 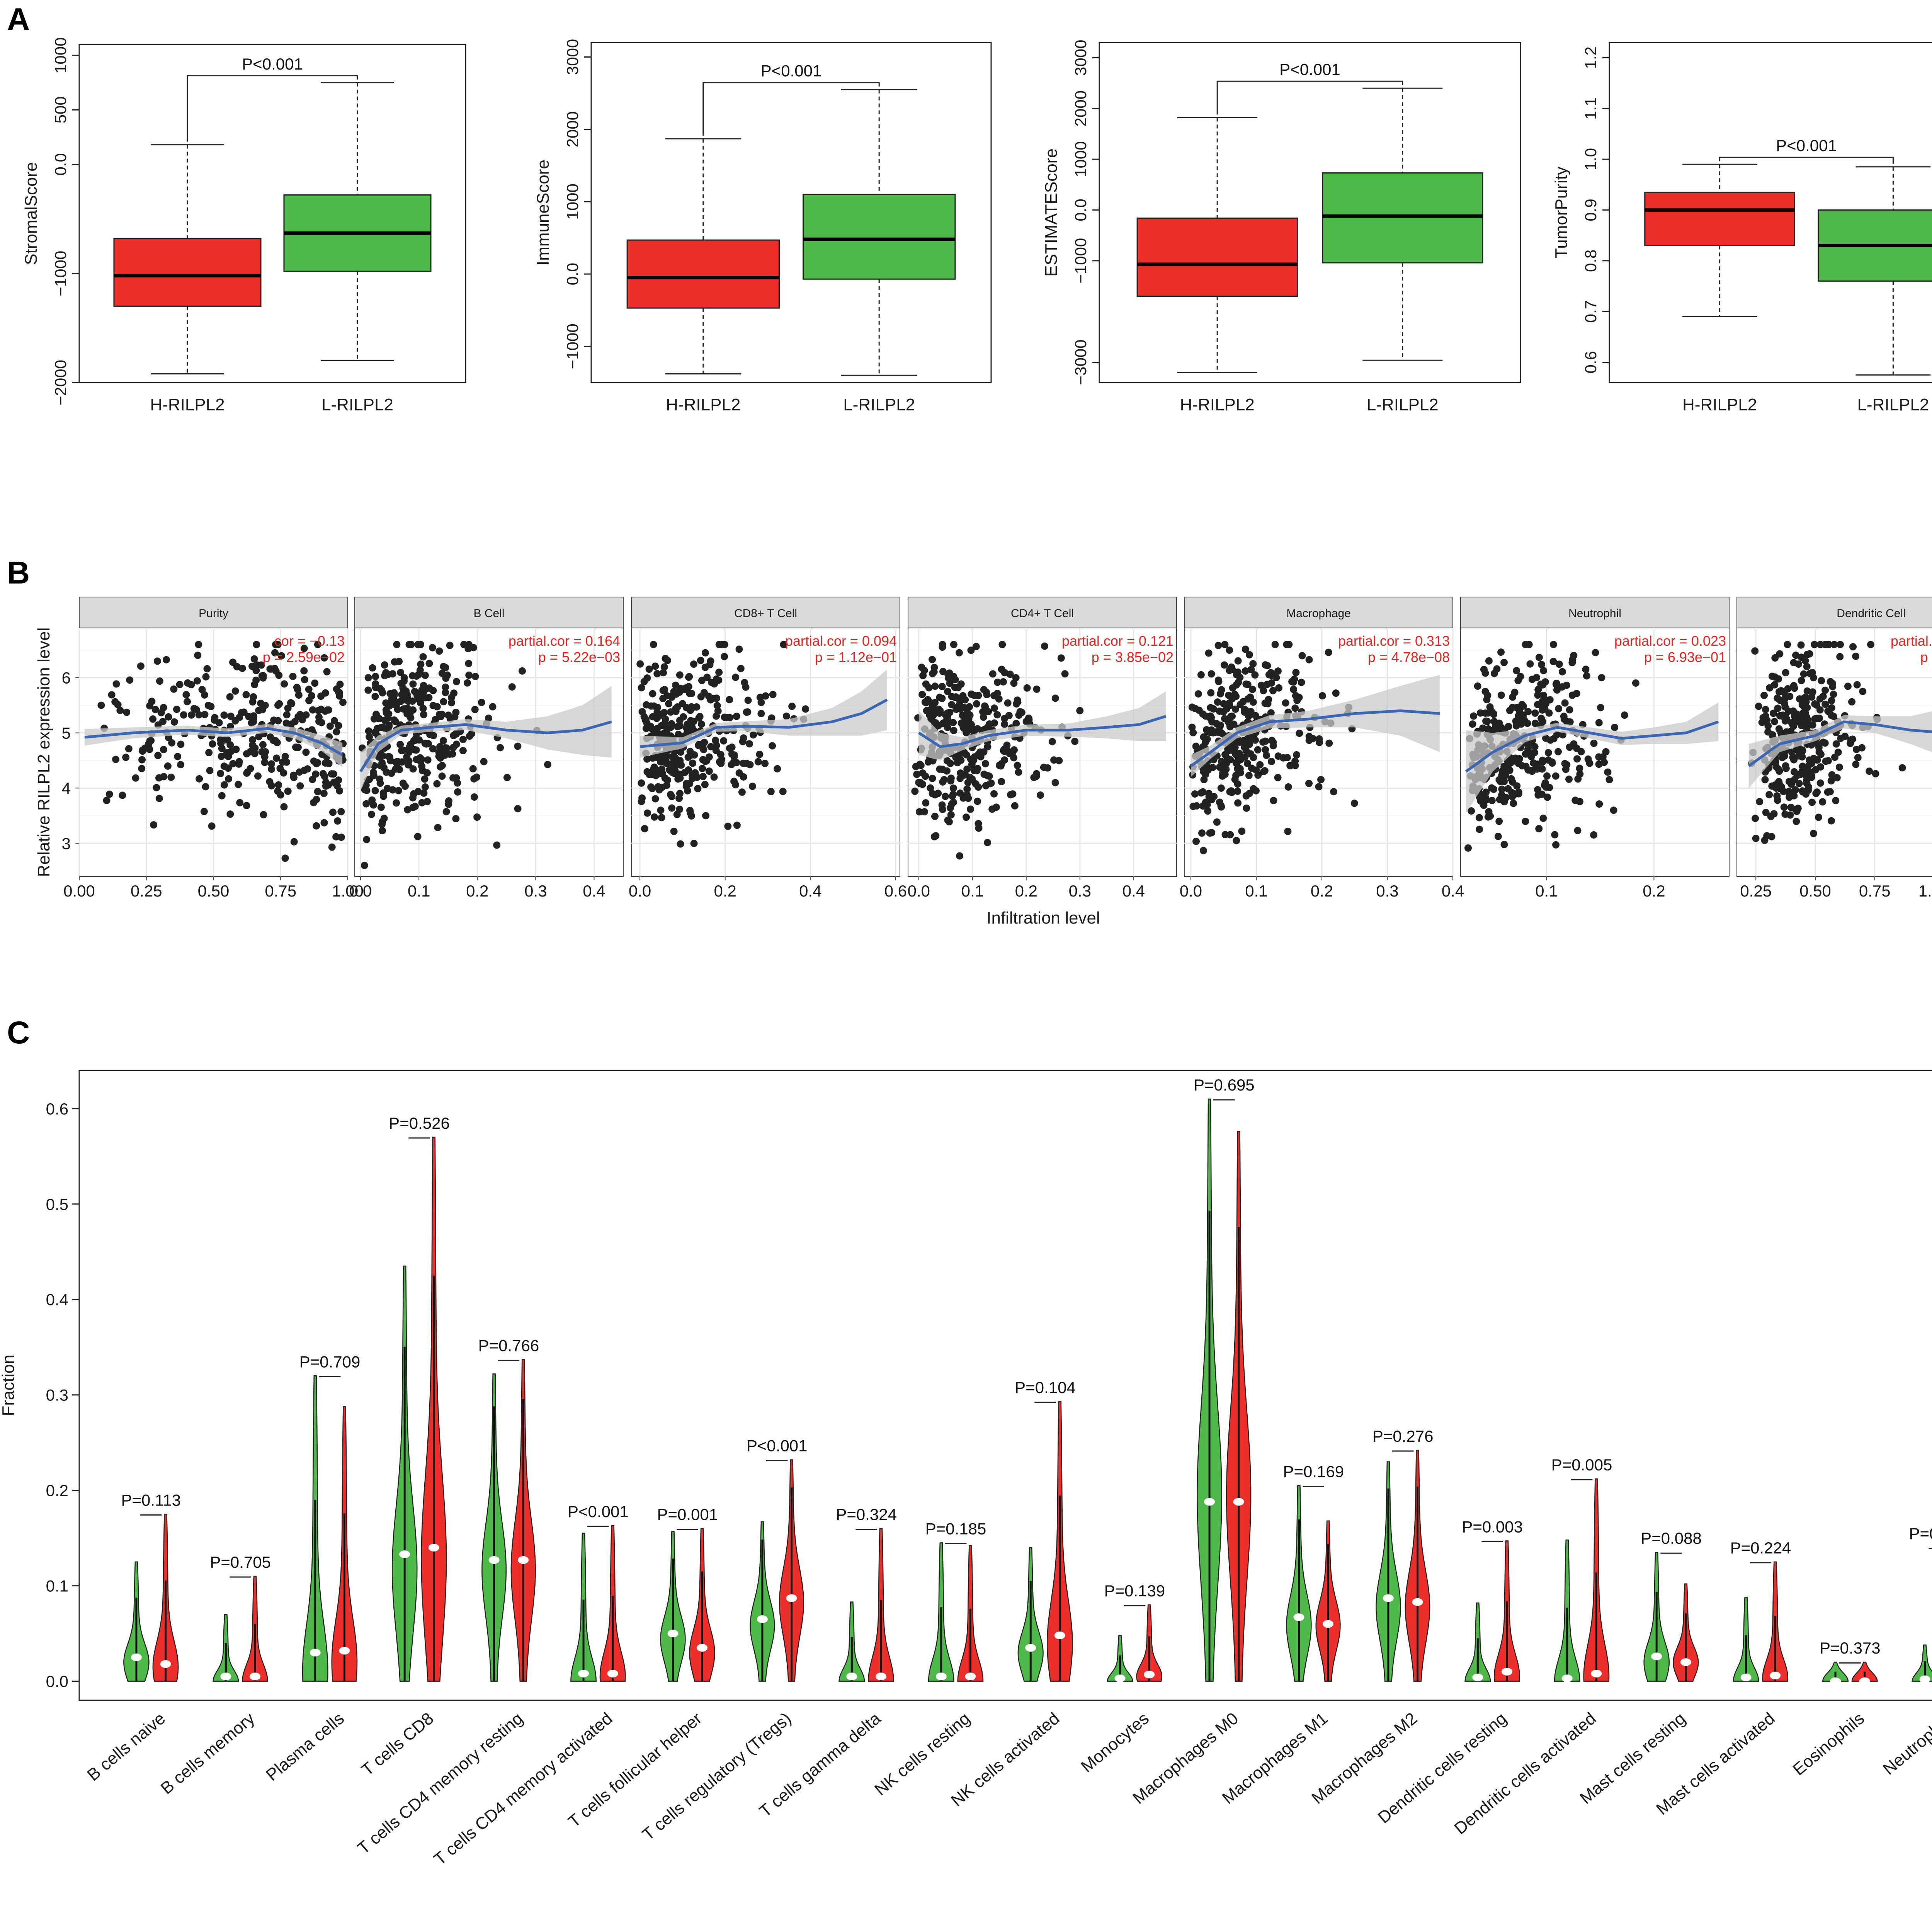 What do you see at coordinates (477, 891) in the screenshot?
I see `x-tick-label: 0.2` at bounding box center [477, 891].